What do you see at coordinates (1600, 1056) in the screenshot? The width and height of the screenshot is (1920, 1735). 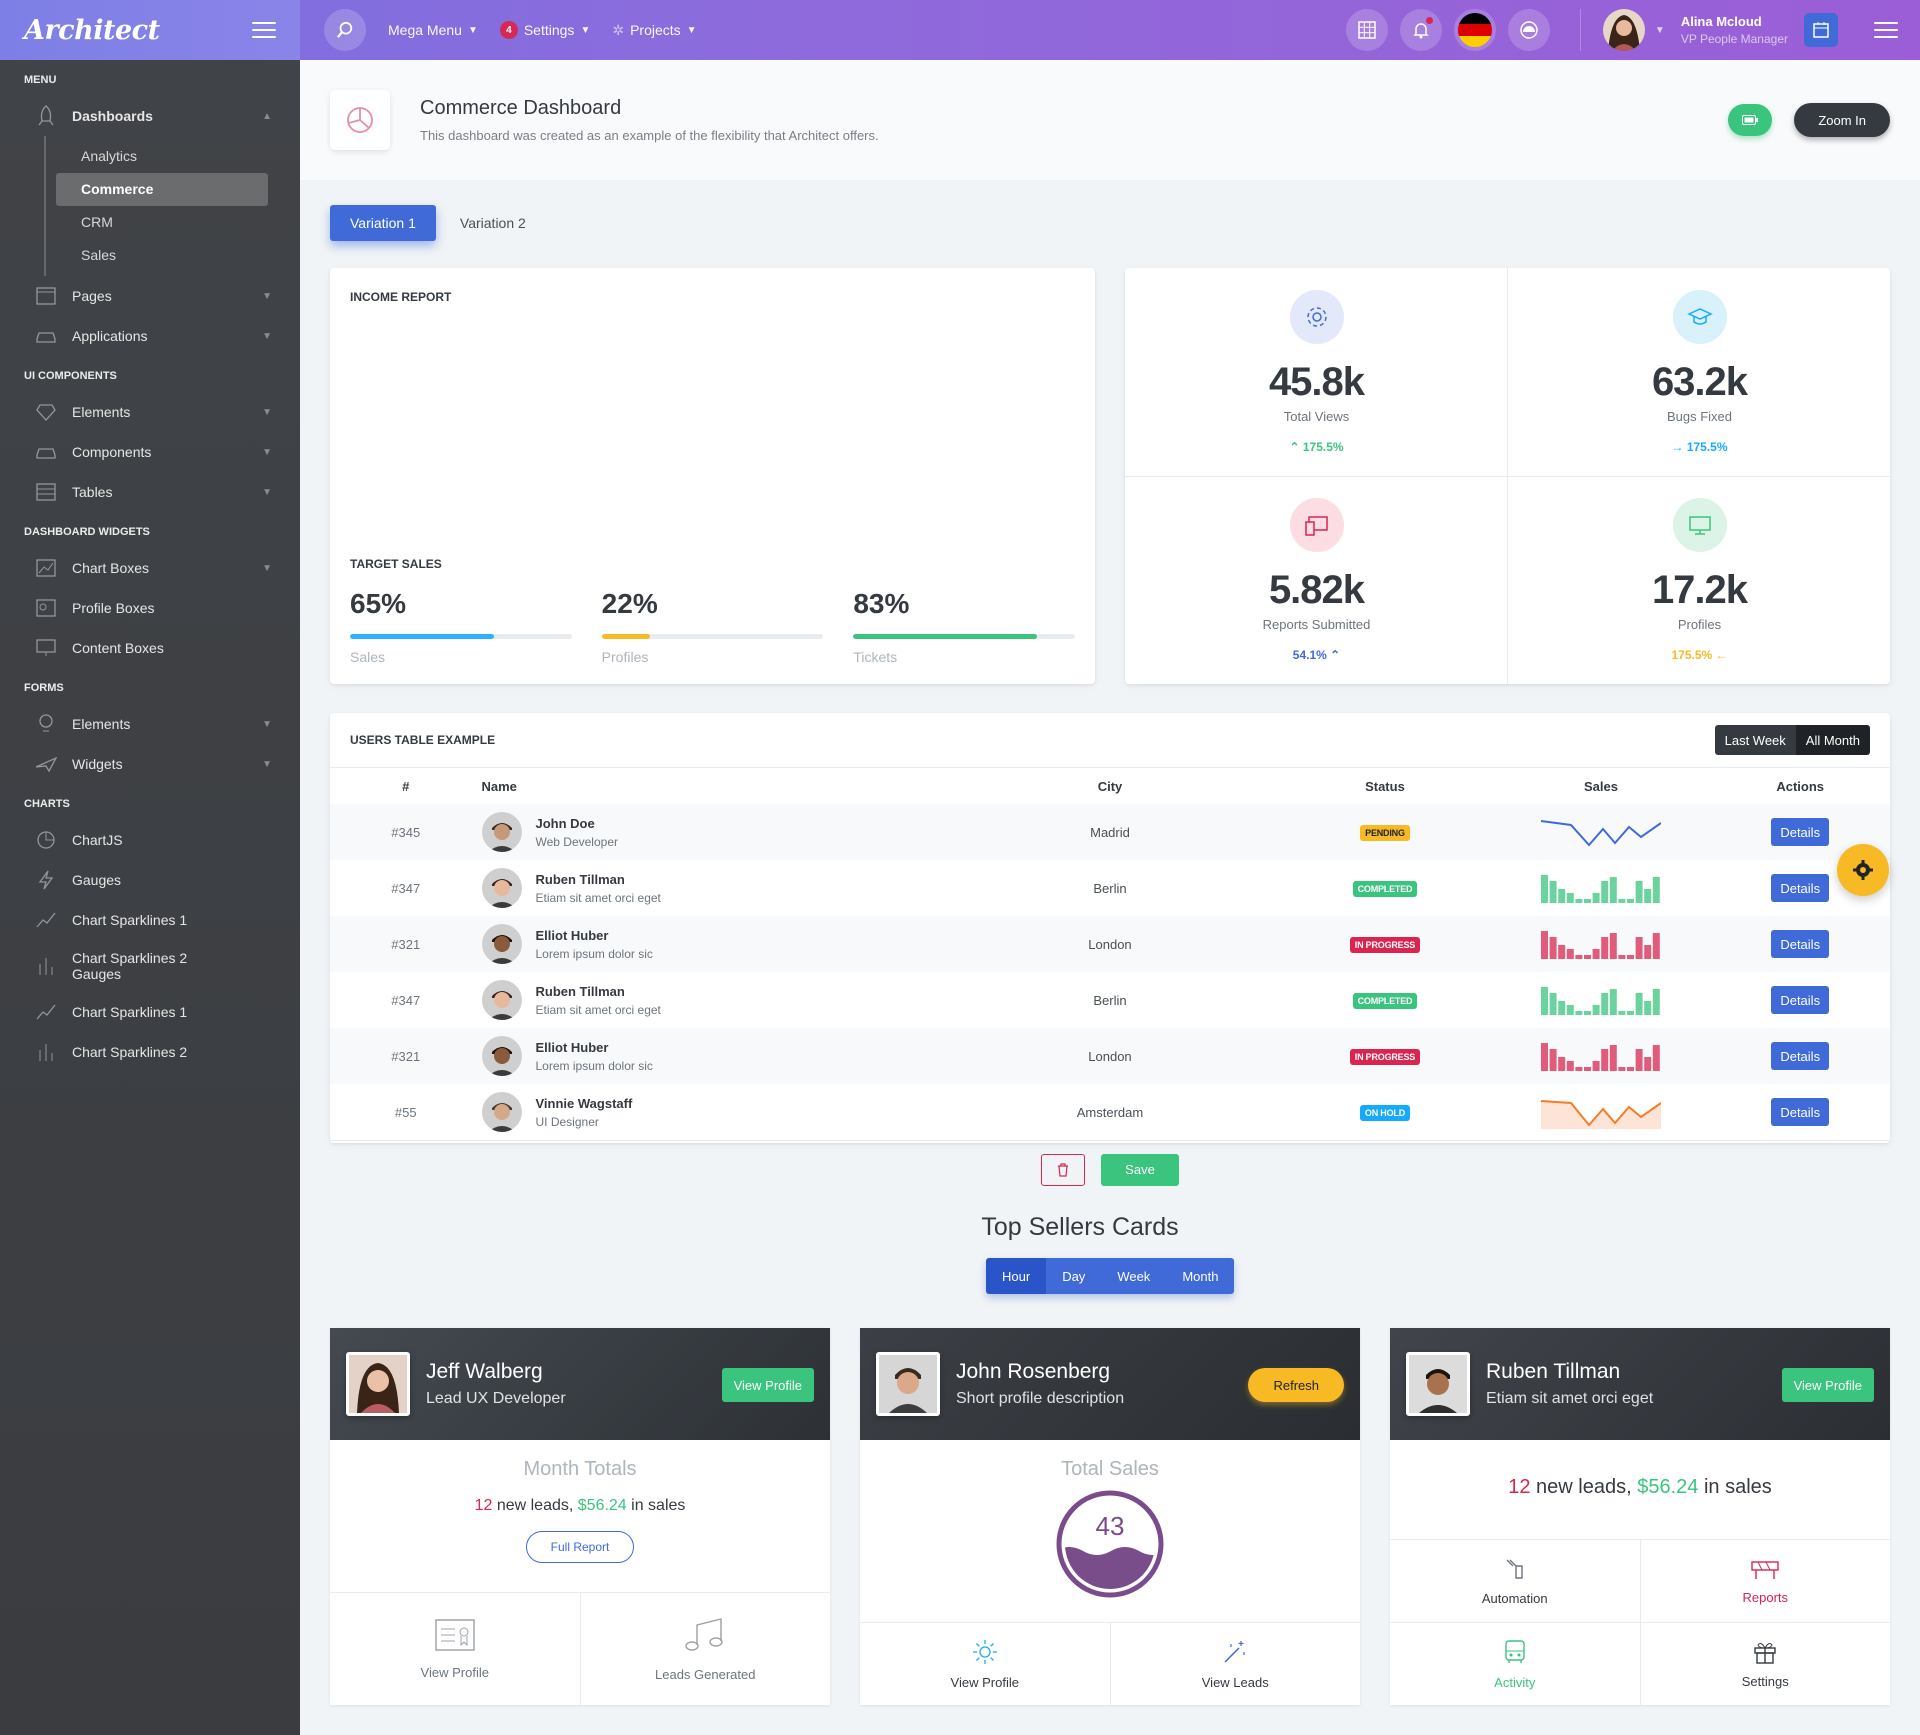 I see `sales-sparkline` at bounding box center [1600, 1056].